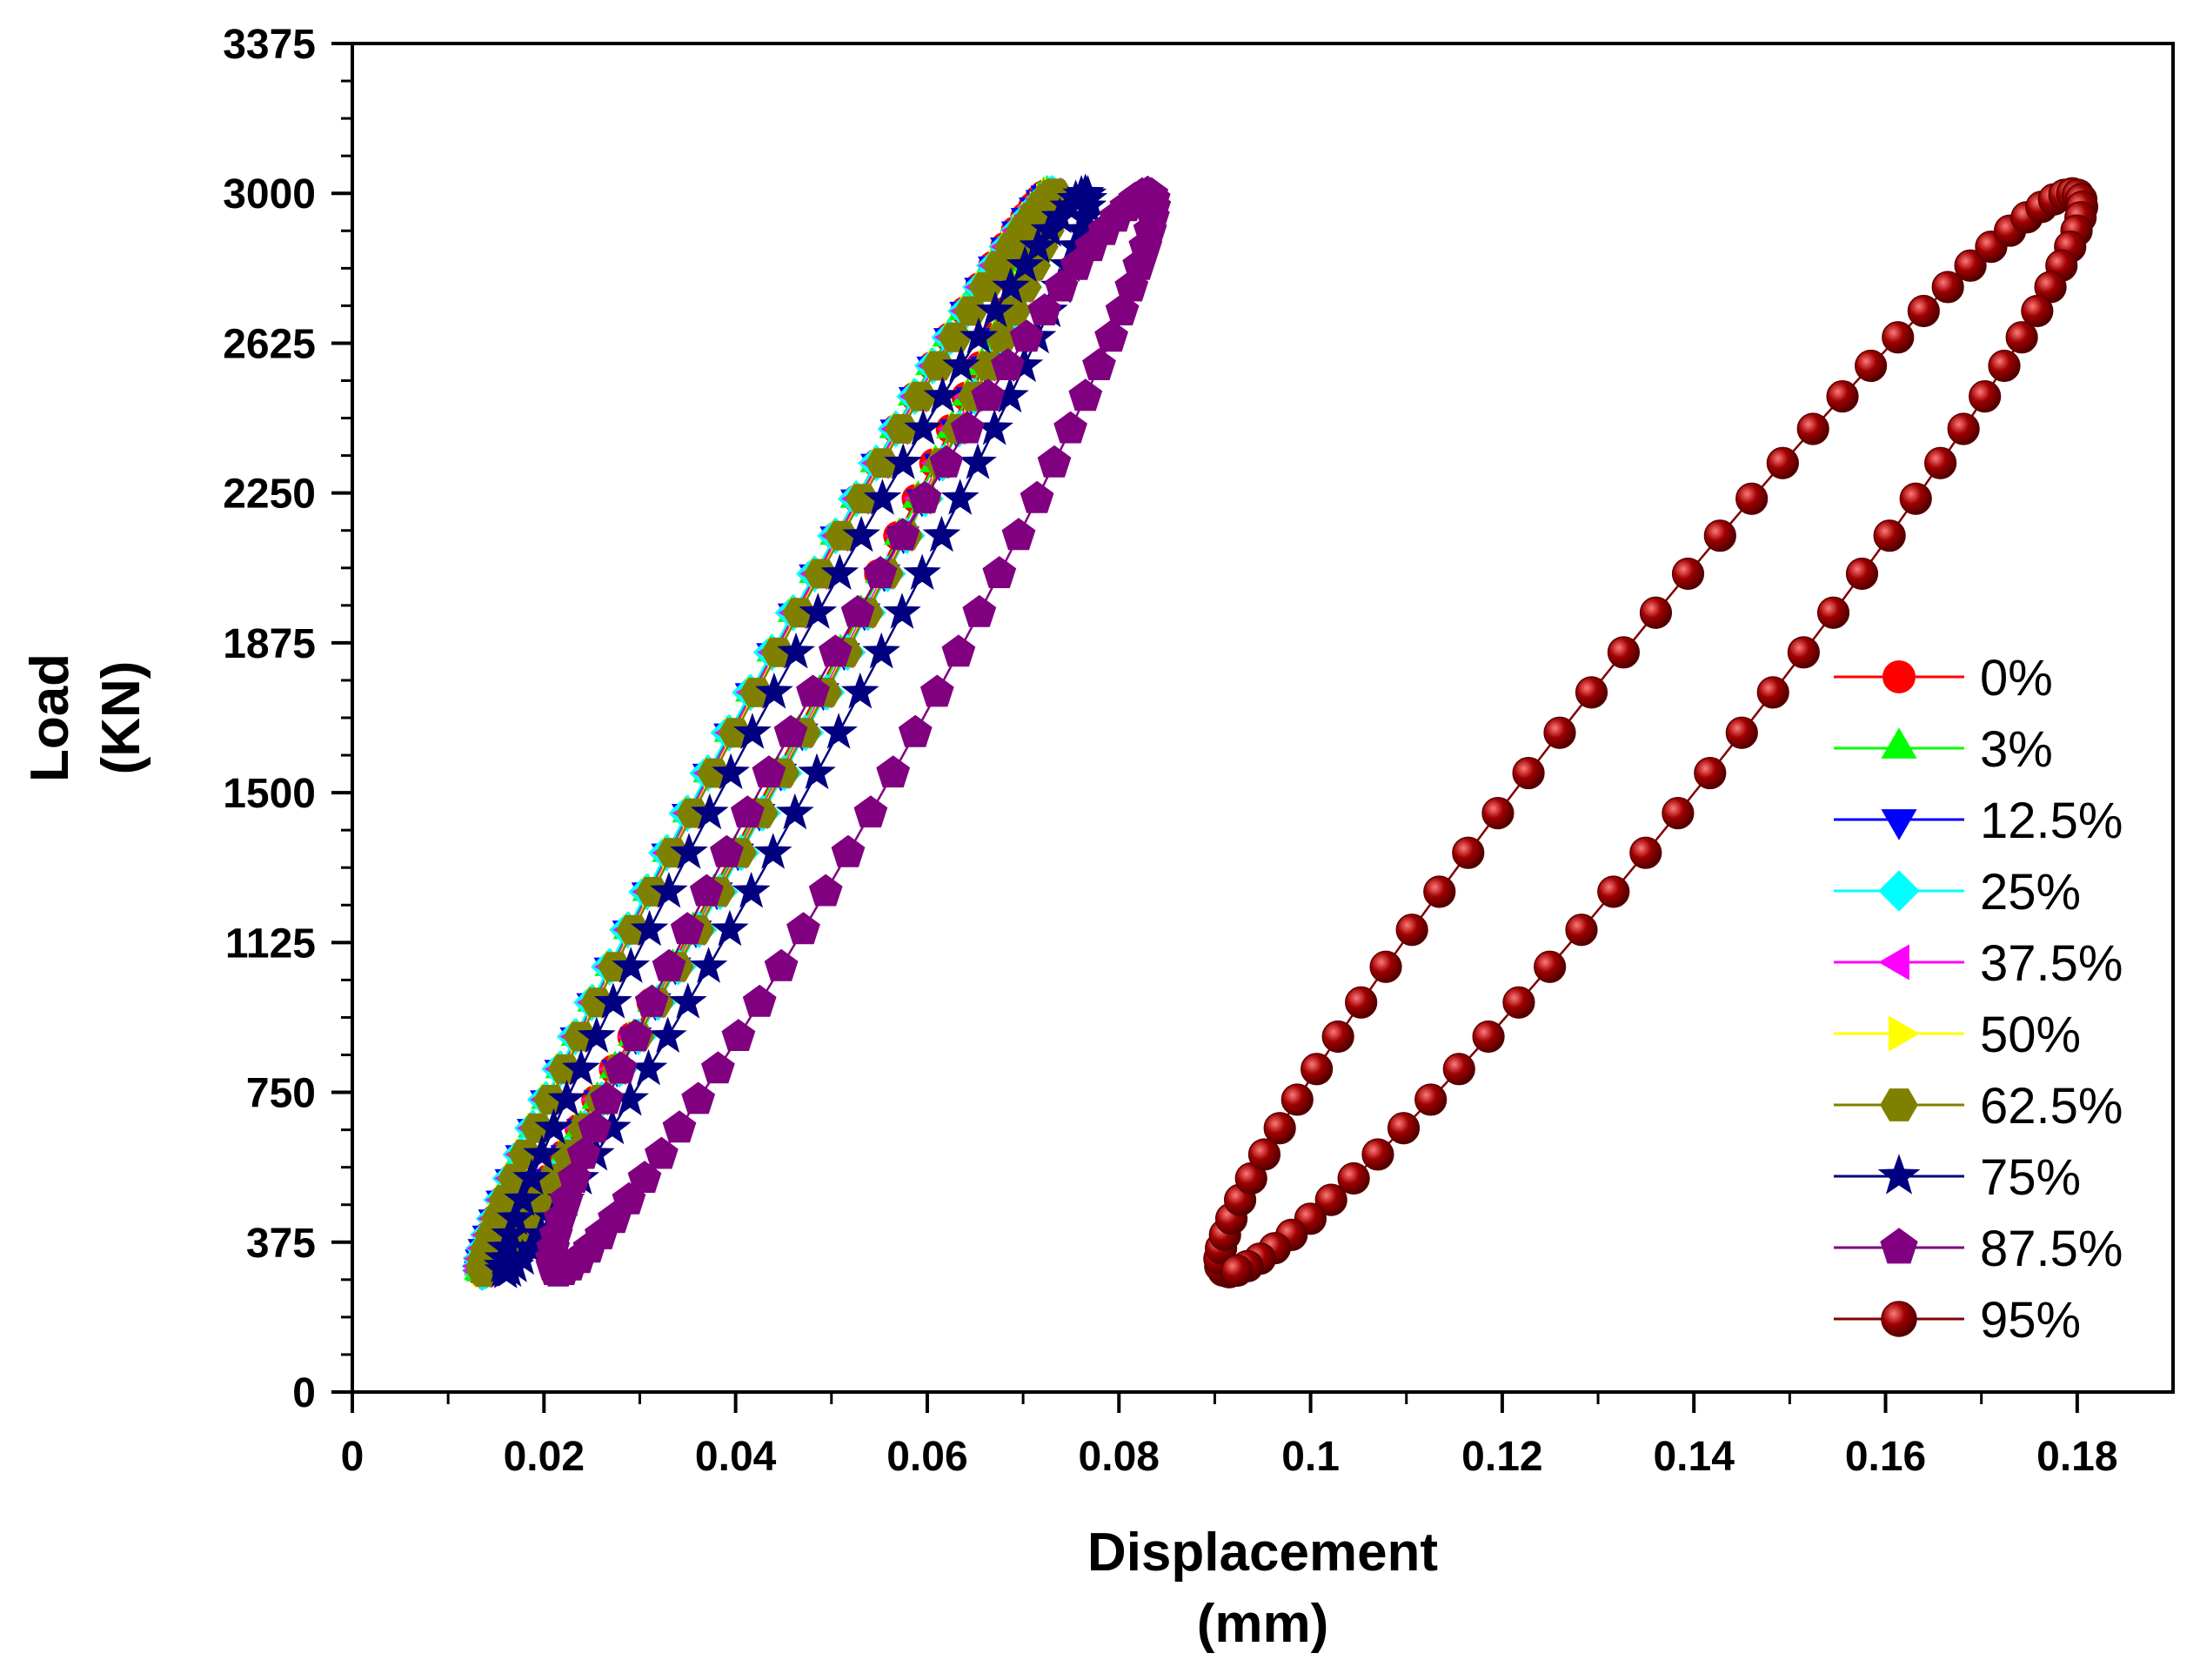 Image resolution: width=2200 pixels, height=1680 pixels. I want to click on y-tick-label: 2625, so click(269, 344).